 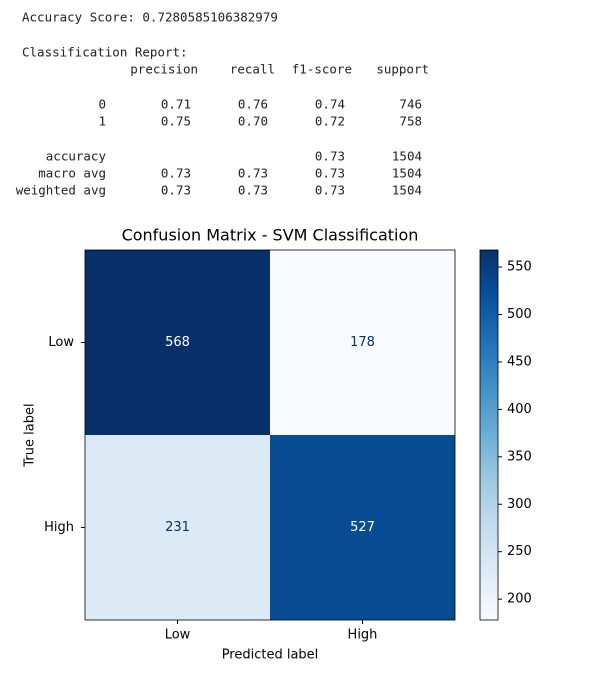 I want to click on report-row-label: 1, so click(x=102, y=121).